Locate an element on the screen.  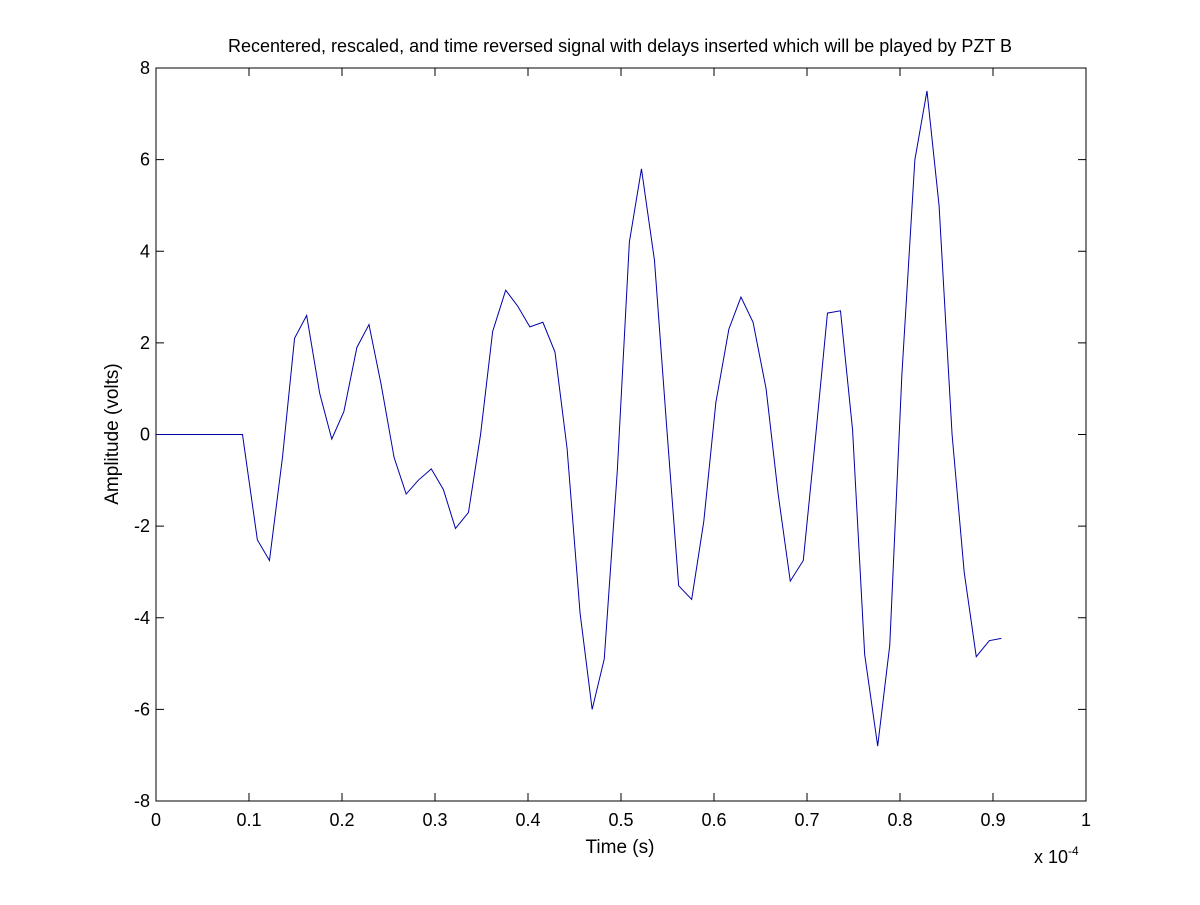
x-tick-label: 0.5 is located at coordinates (620, 820).